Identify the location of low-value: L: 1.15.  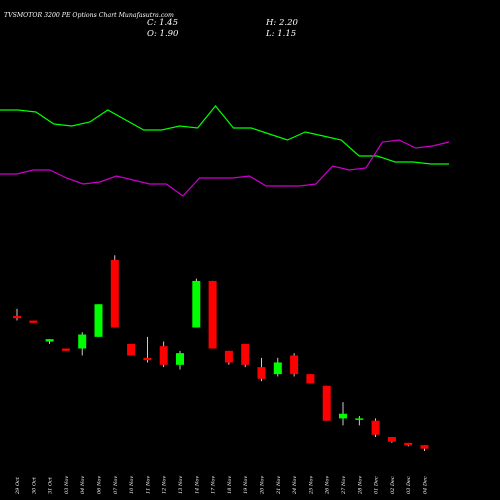
(280, 34).